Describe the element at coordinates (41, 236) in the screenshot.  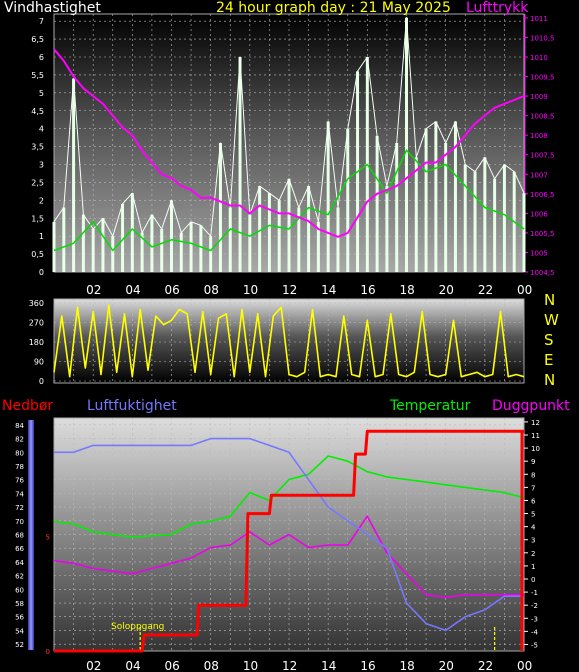
I see `wind-y-tick: 1` at that location.